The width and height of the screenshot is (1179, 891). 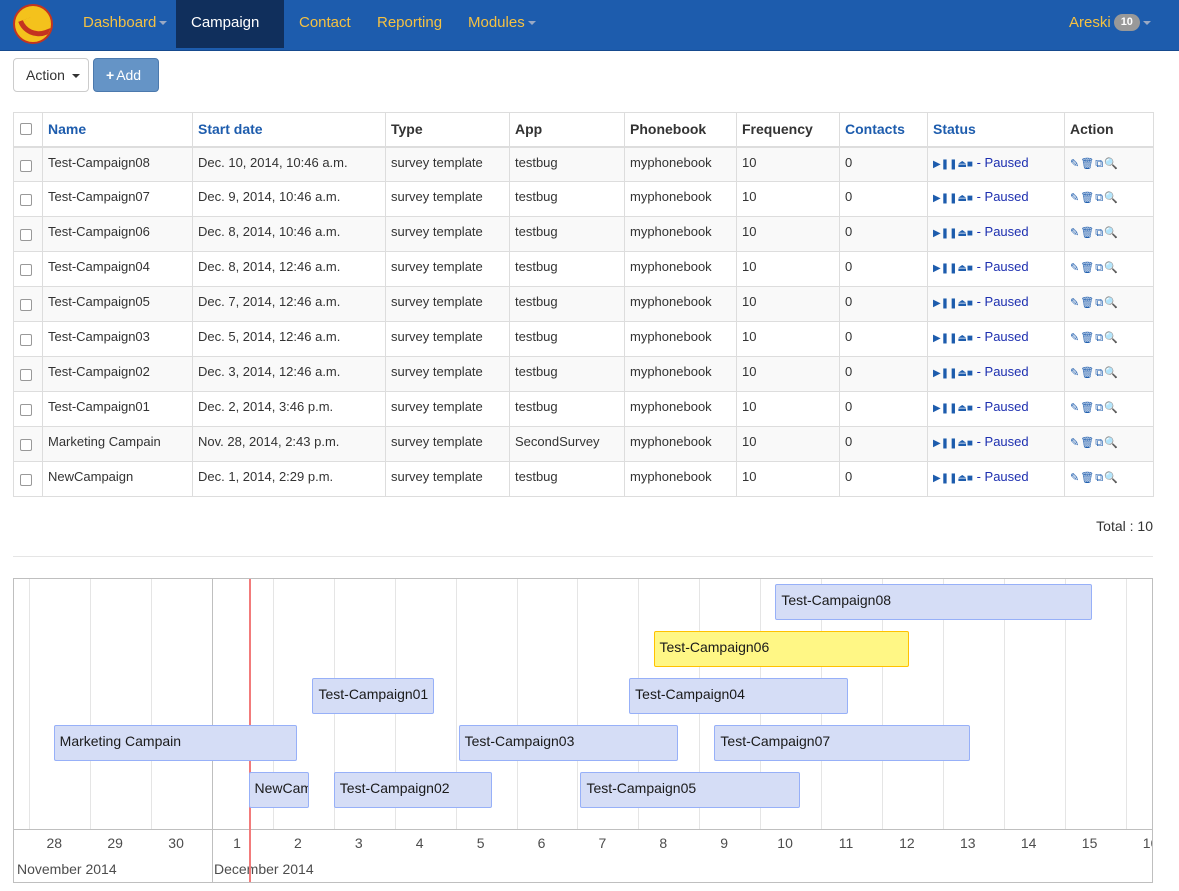 What do you see at coordinates (325, 24) in the screenshot?
I see `nav-contact: Contact` at bounding box center [325, 24].